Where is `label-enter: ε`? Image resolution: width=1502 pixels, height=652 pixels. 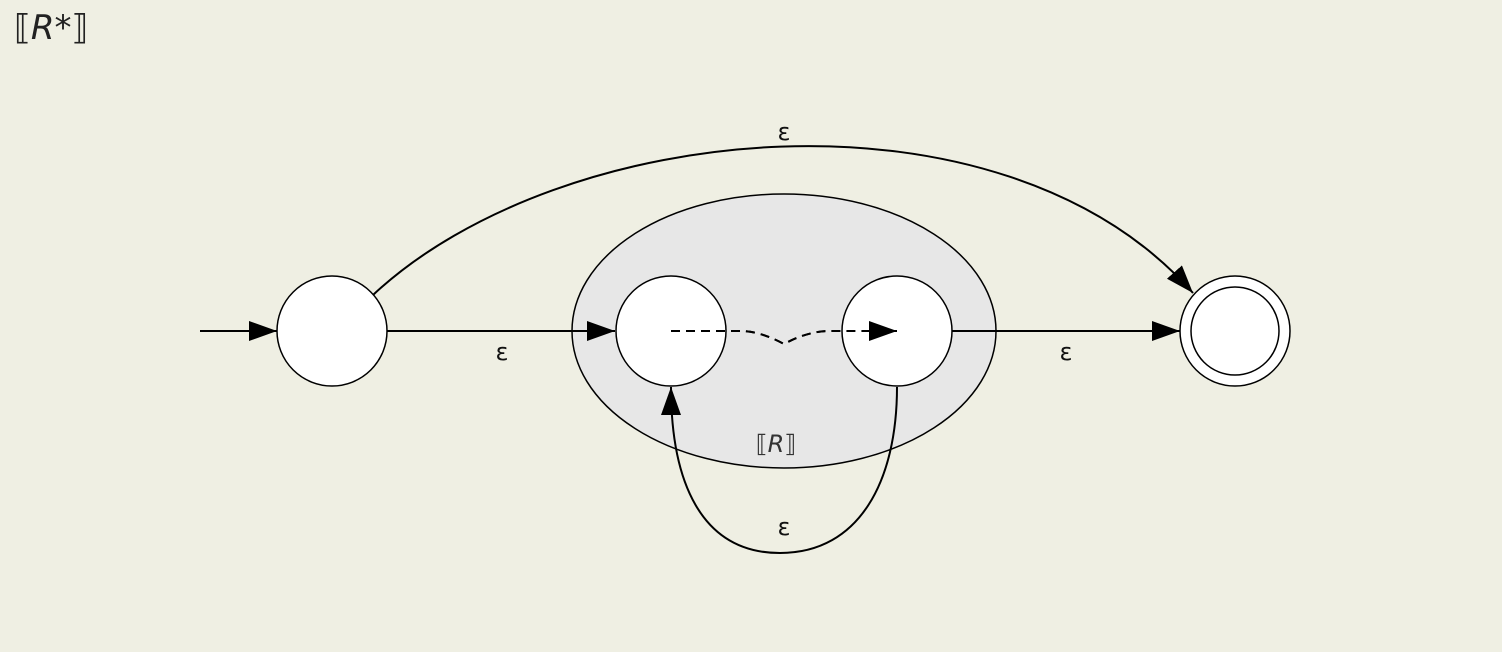
label-enter: ε is located at coordinates (502, 352).